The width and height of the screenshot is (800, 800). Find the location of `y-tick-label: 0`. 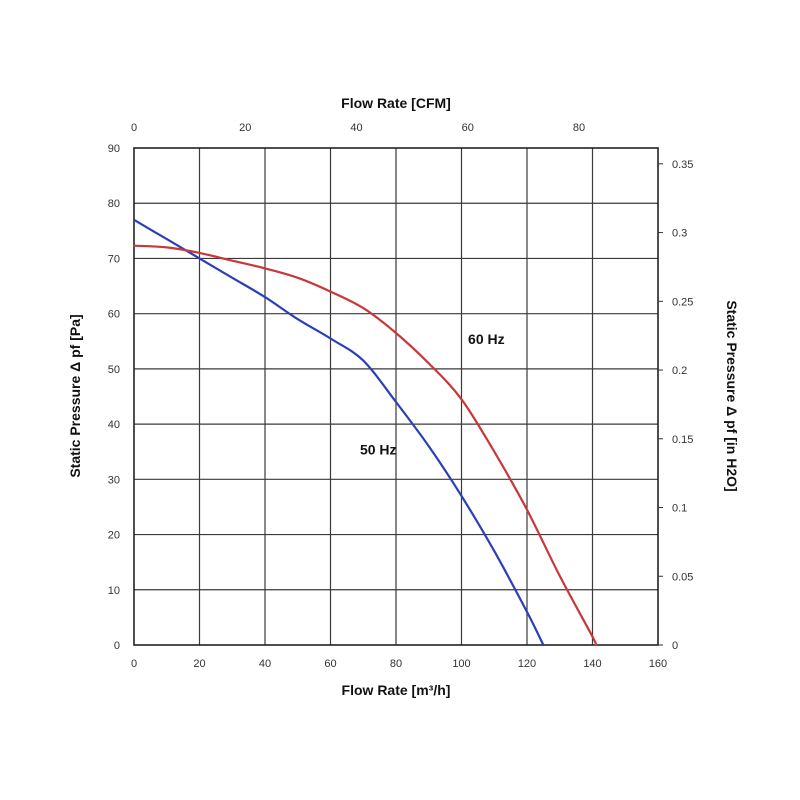

y-tick-label: 0 is located at coordinates (117, 646).